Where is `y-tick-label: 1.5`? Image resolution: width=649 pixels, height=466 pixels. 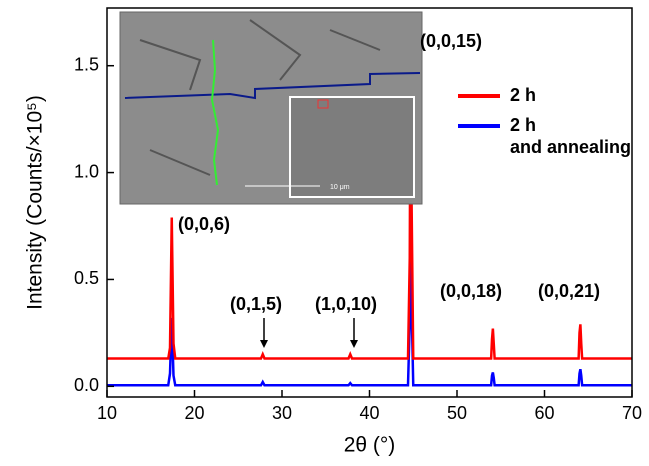 y-tick-label: 1.5 is located at coordinates (86, 64).